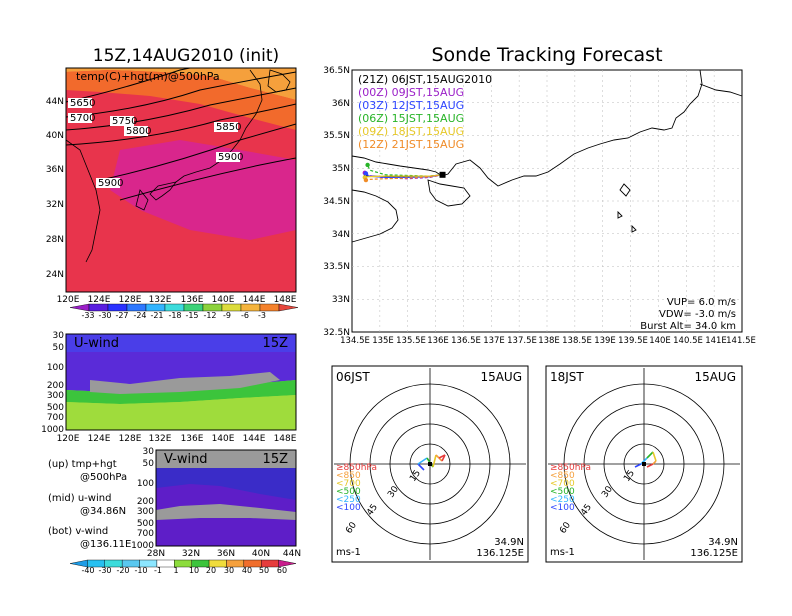  I want to click on hodo-unit: ms-1, so click(348, 552).